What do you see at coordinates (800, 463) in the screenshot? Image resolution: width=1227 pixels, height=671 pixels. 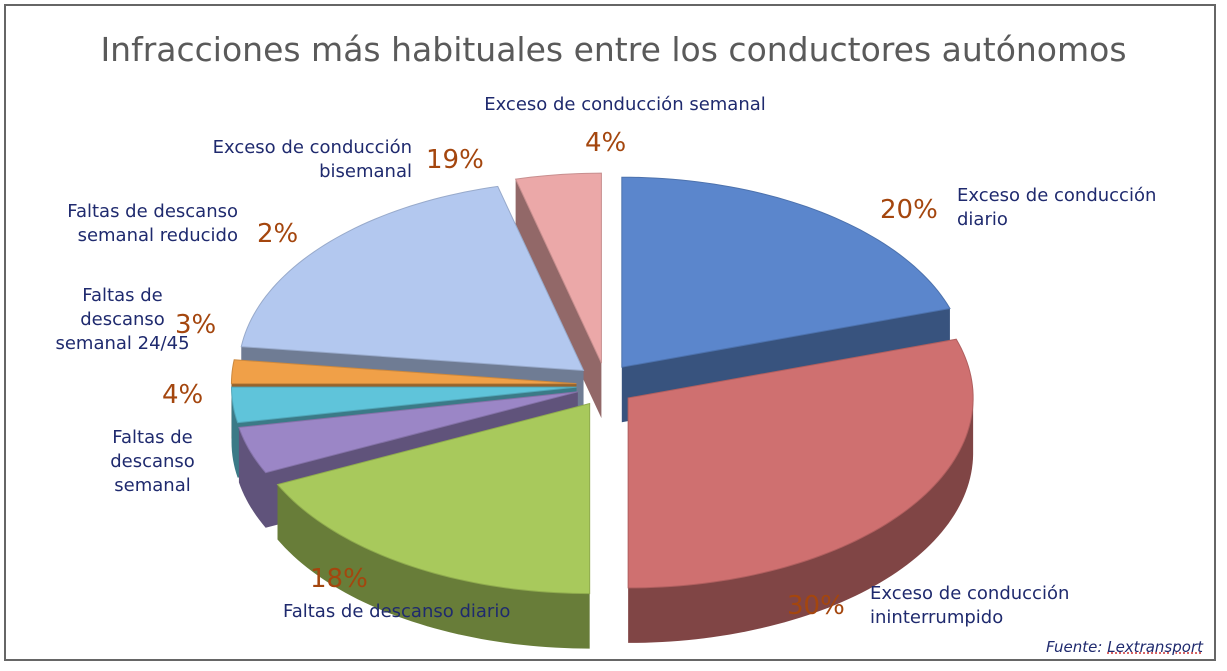 I see `pie-slice-exceso-de-conduccion-ininterrumpido` at bounding box center [800, 463].